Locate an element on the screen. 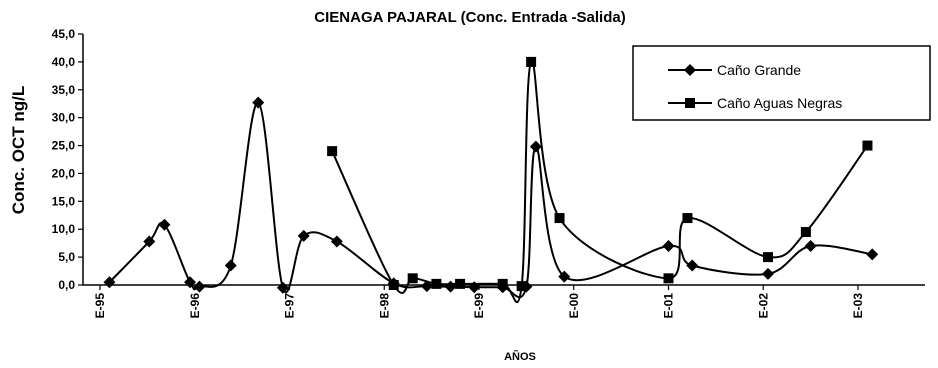 The height and width of the screenshot is (368, 938). y-tick-label: 40,0 is located at coordinates (64, 62).